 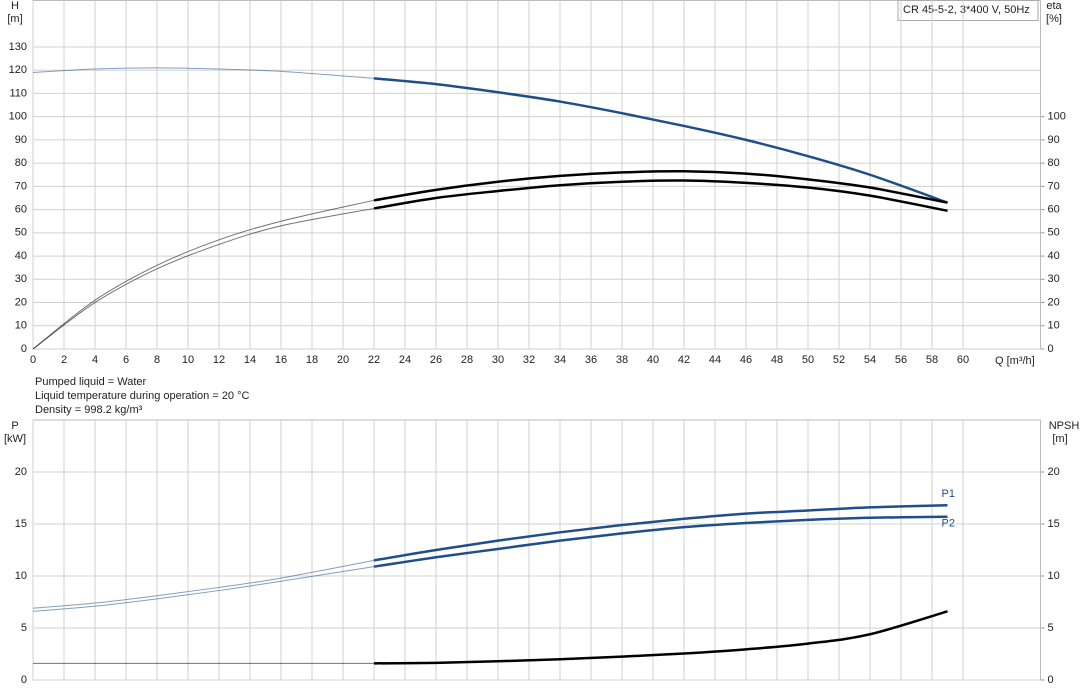 What do you see at coordinates (901, 360) in the screenshot?
I see `x-tick-label: 56` at bounding box center [901, 360].